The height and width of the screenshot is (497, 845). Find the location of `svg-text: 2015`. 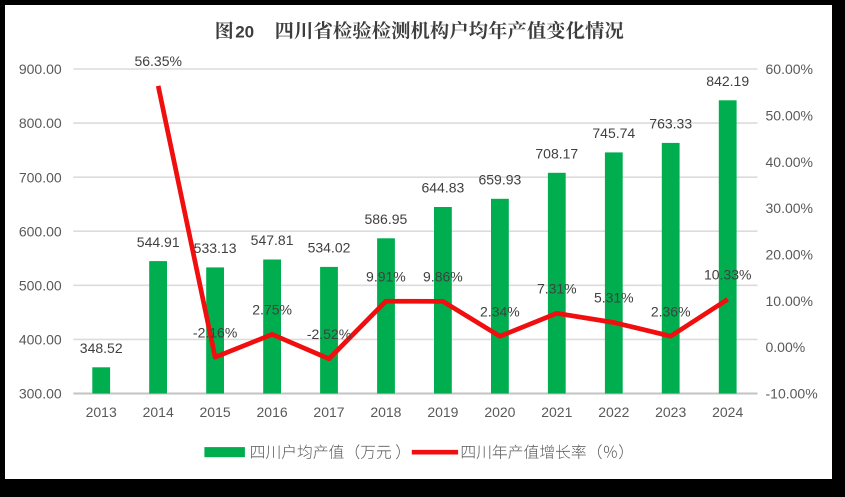

svg-text: 2015 is located at coordinates (215, 412).